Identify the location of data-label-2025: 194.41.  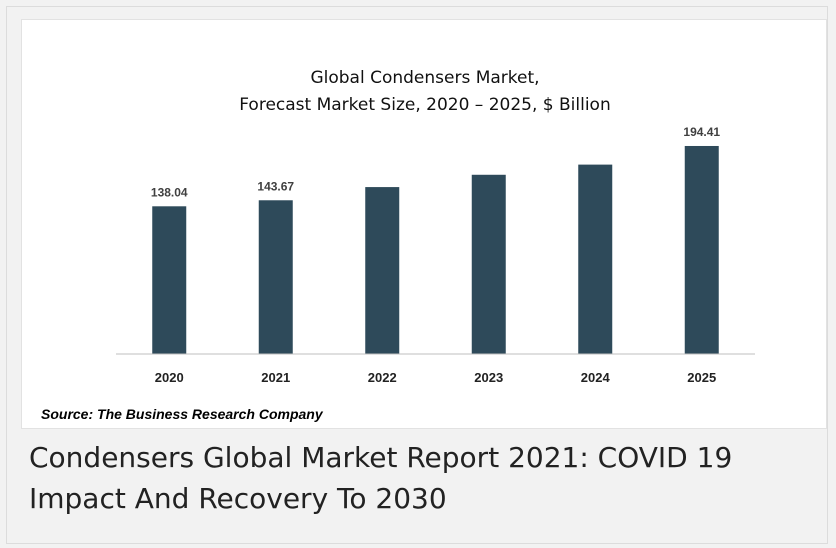
(701, 132).